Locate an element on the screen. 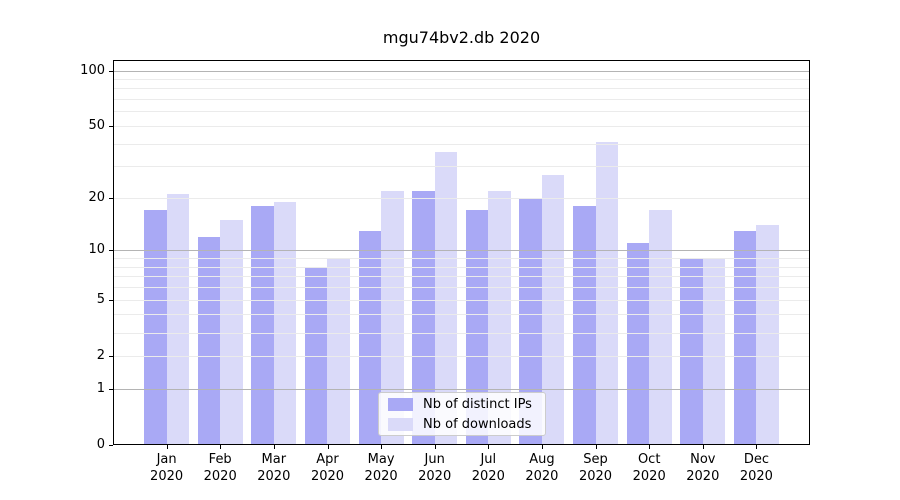 The height and width of the screenshot is (500, 900). bar-distinct-ips-mar is located at coordinates (262, 325).